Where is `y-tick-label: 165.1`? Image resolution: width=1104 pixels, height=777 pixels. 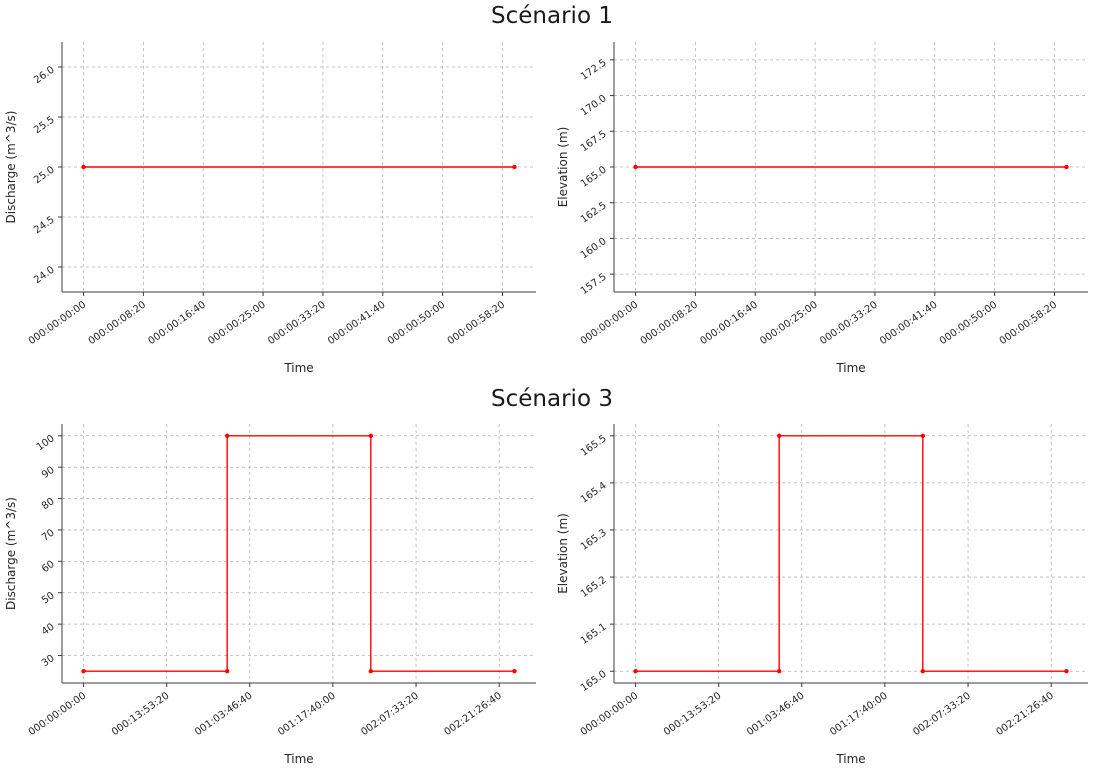
y-tick-label: 165.1 is located at coordinates (594, 634).